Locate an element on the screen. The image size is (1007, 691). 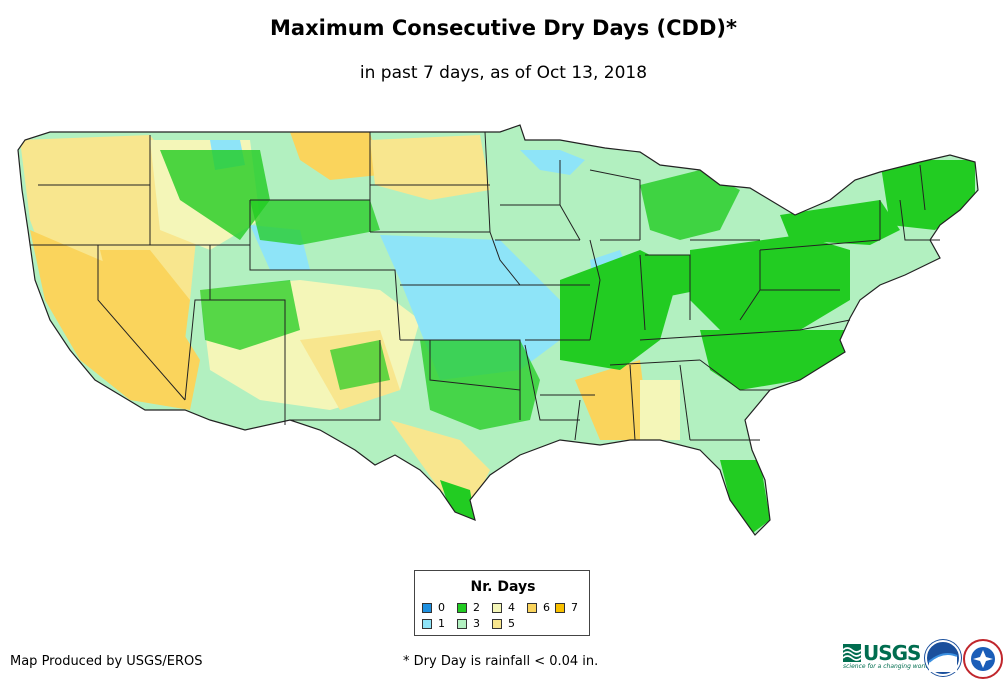
map-subtitle: in past 7 days, as of Oct 13, 2018 is located at coordinates (503, 73).